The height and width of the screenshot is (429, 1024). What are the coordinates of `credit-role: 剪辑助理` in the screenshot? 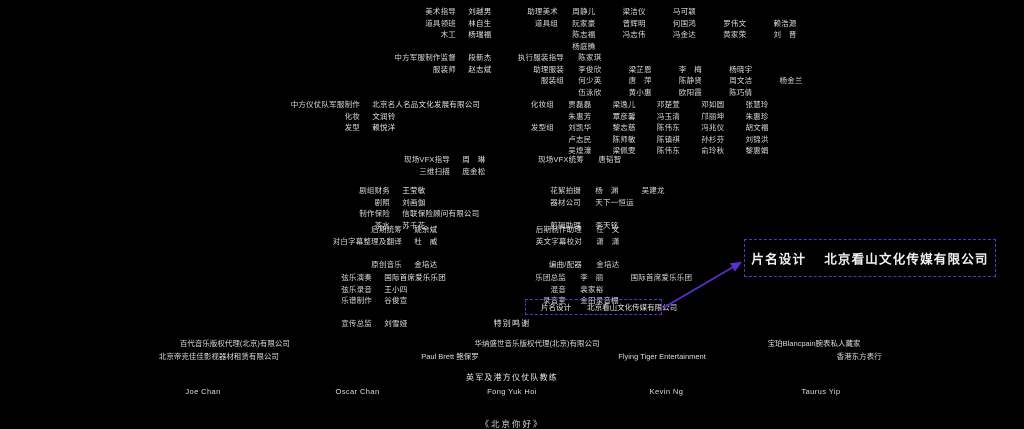 It's located at (565, 225).